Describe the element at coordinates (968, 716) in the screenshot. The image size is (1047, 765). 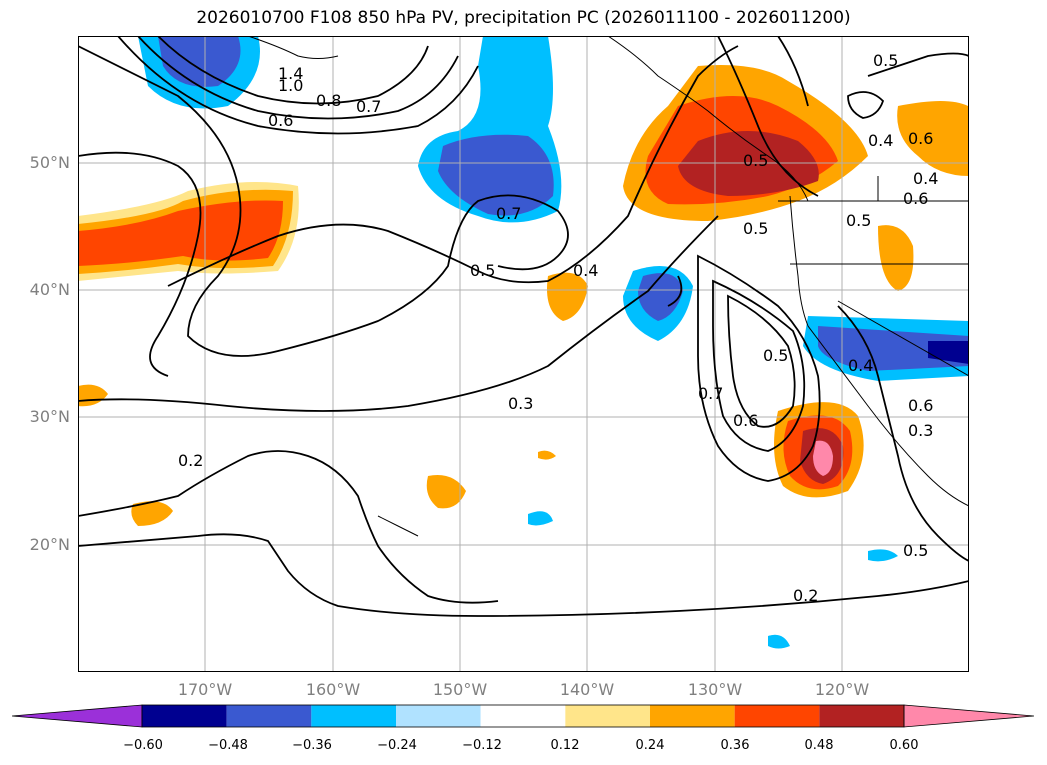
I see `colorbar-extend-high` at that location.